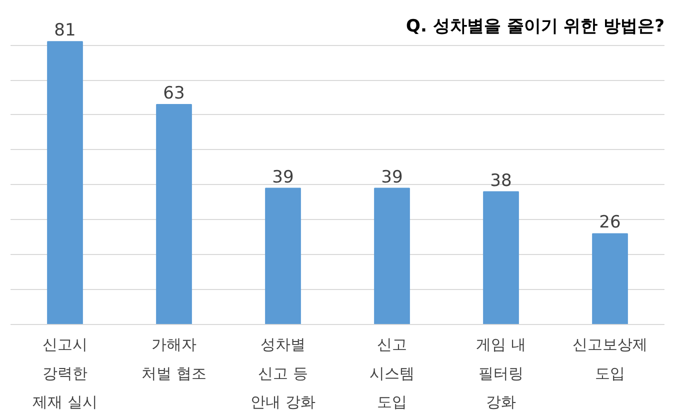 The height and width of the screenshot is (414, 674). Describe the element at coordinates (65, 374) in the screenshot. I see `x-tick-label: 신고시 강력한 제재 실시` at that location.